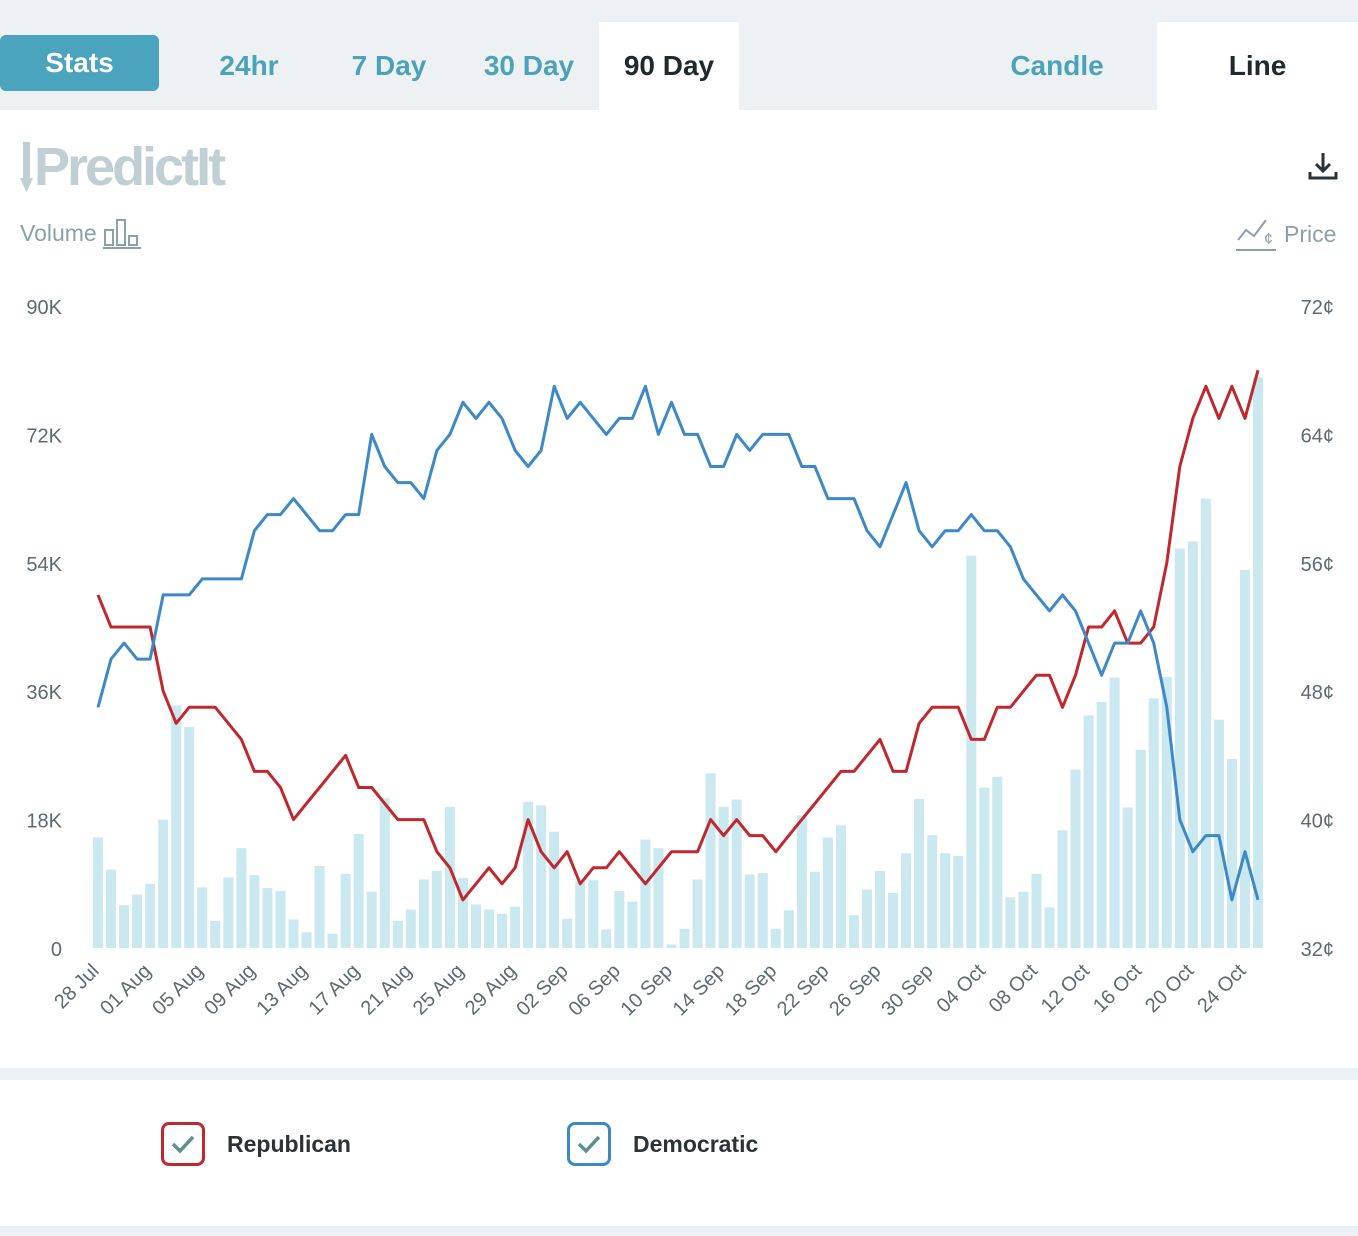 The image size is (1358, 1236). What do you see at coordinates (56, 950) in the screenshot?
I see `y-left-tick-label: 0` at bounding box center [56, 950].